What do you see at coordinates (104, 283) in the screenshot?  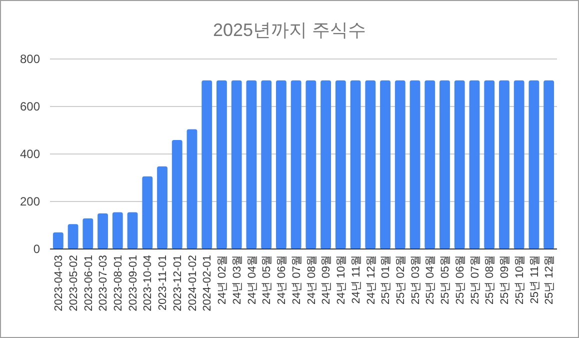 I see `x-tick-label: 2023-07-03` at bounding box center [104, 283].